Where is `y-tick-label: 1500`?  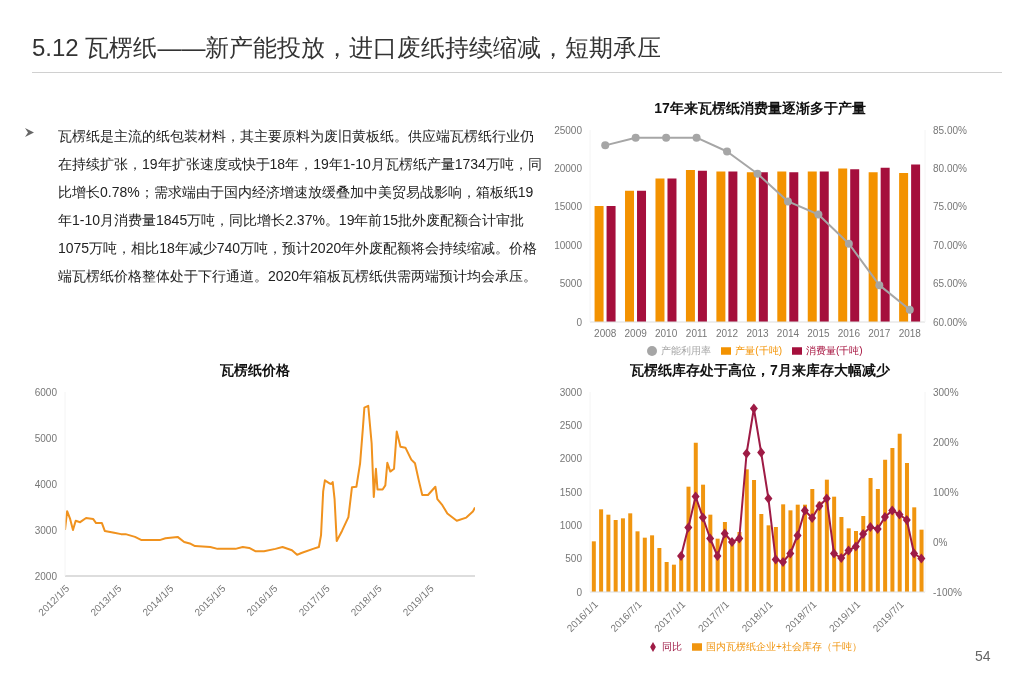
y-tick-label: 1500 is located at coordinates (571, 492).